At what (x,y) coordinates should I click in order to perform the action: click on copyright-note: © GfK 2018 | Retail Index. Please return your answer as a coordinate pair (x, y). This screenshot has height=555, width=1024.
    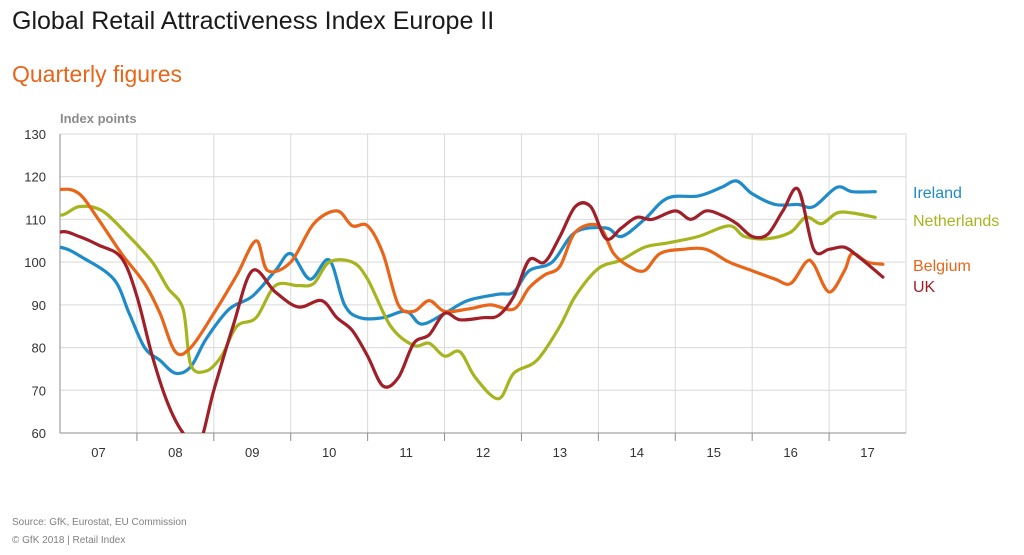
    Looking at the image, I should click on (69, 540).